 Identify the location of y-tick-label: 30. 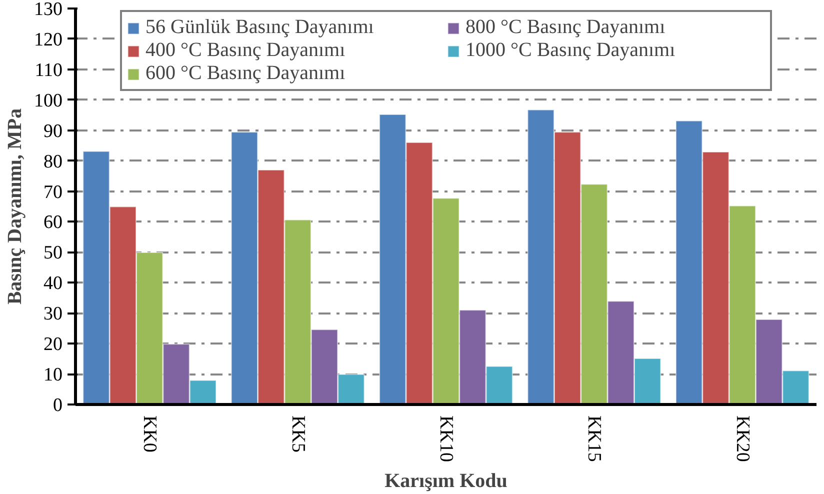
(53, 314).